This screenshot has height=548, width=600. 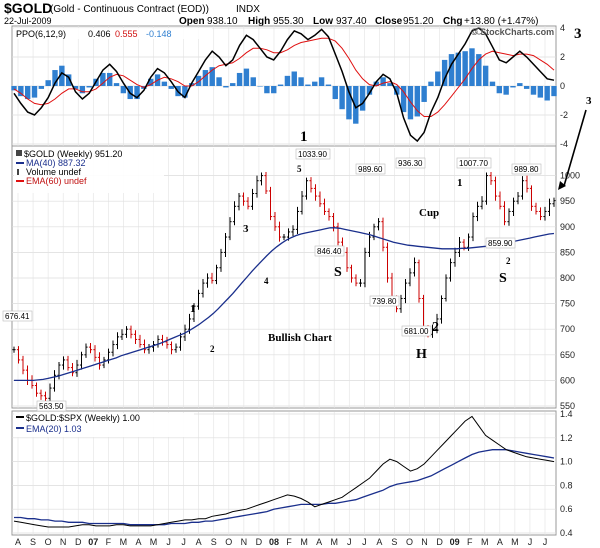 What do you see at coordinates (567, 304) in the screenshot?
I see `y-tick-label: 750` at bounding box center [567, 304].